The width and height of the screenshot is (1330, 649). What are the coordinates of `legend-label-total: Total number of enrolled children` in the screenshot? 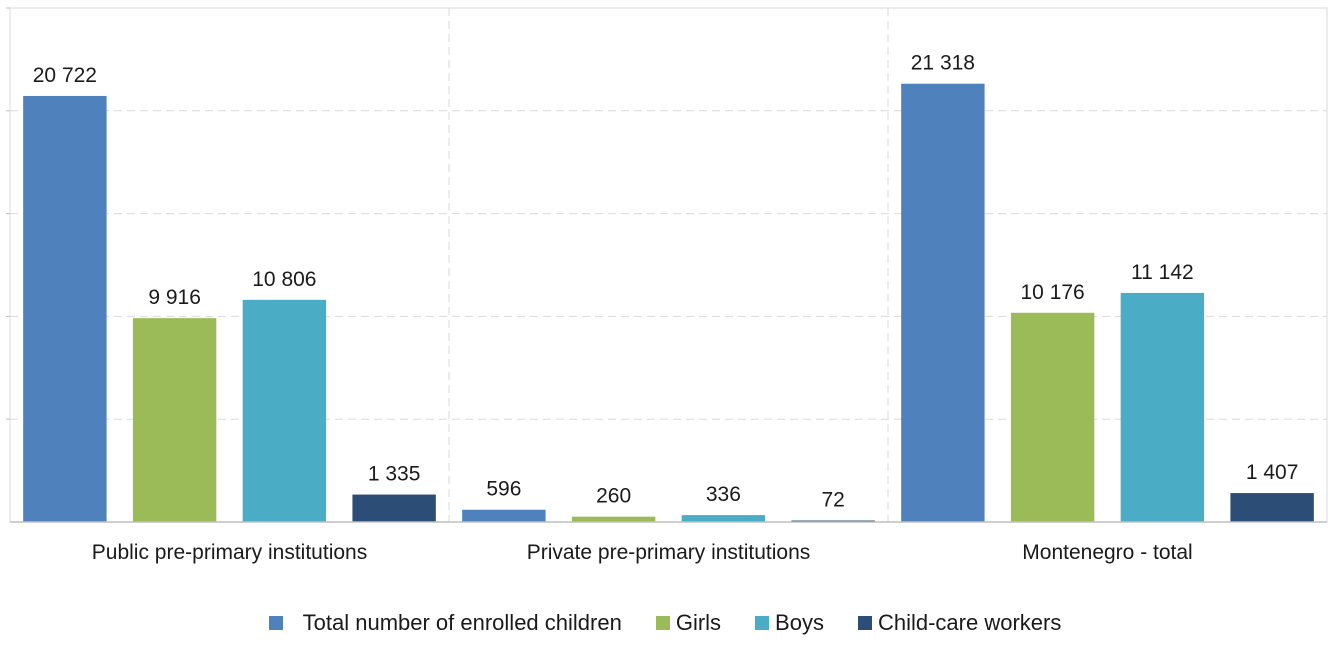 It's located at (462, 622).